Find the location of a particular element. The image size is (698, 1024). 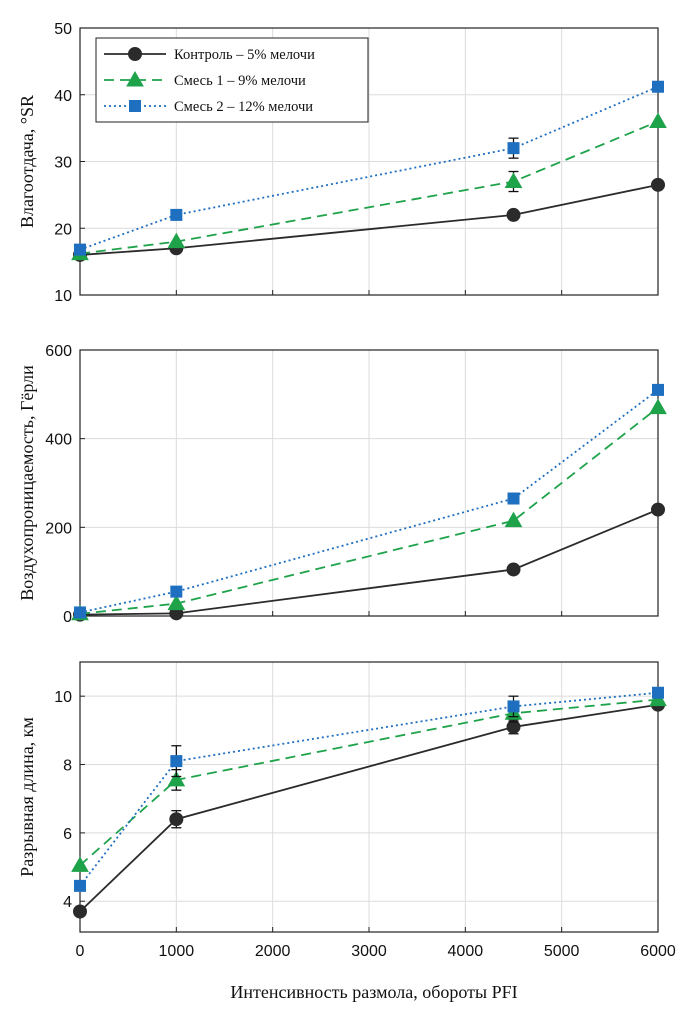

panel3-ytick-label: 10 is located at coordinates (63, 697).